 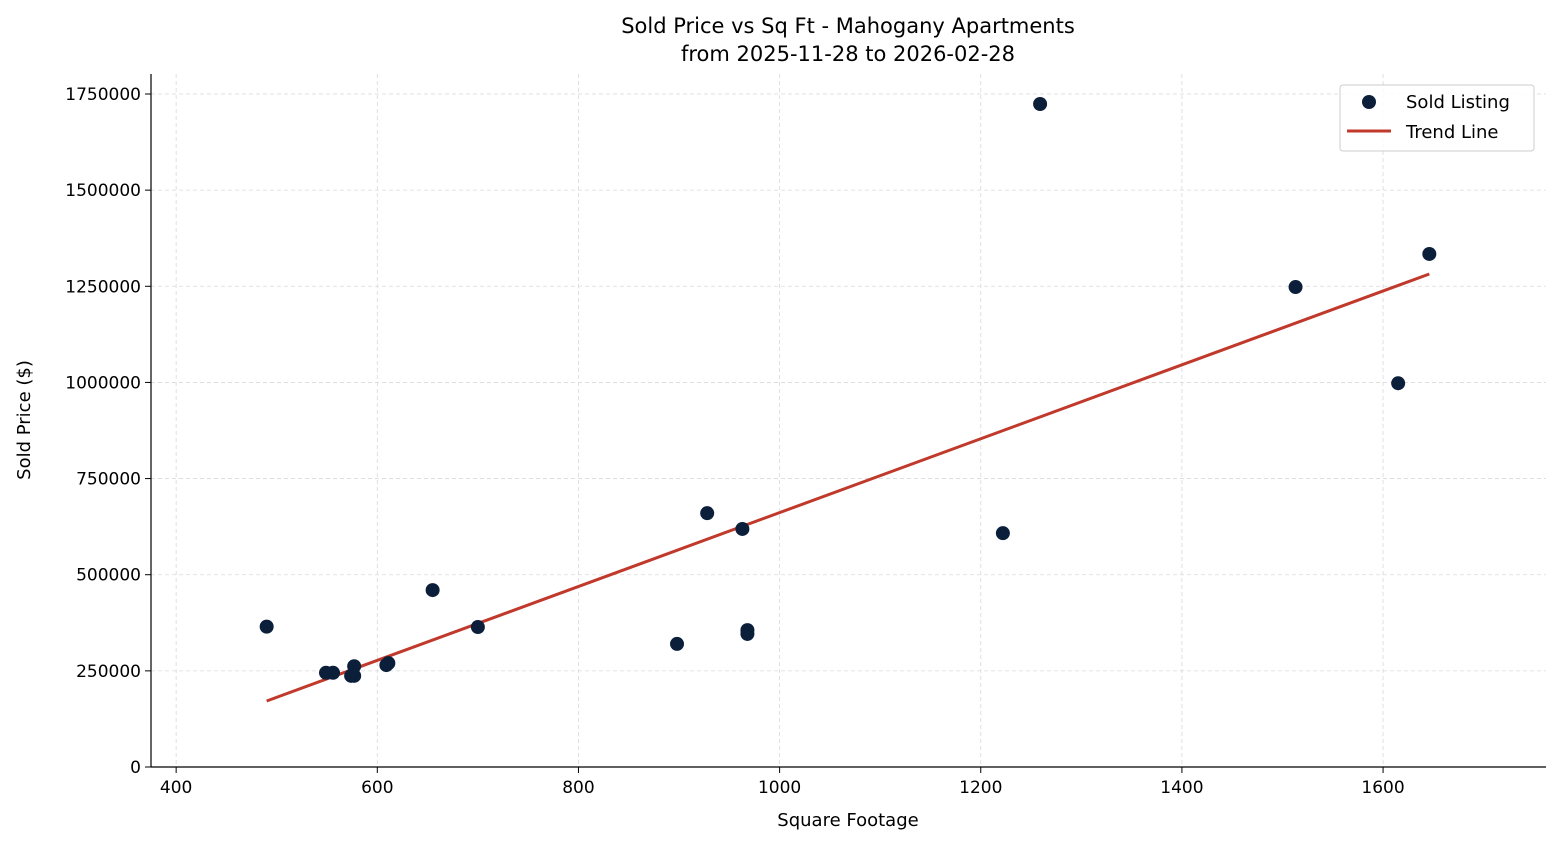 What do you see at coordinates (108, 672) in the screenshot?
I see `y-tick-label: 250000` at bounding box center [108, 672].